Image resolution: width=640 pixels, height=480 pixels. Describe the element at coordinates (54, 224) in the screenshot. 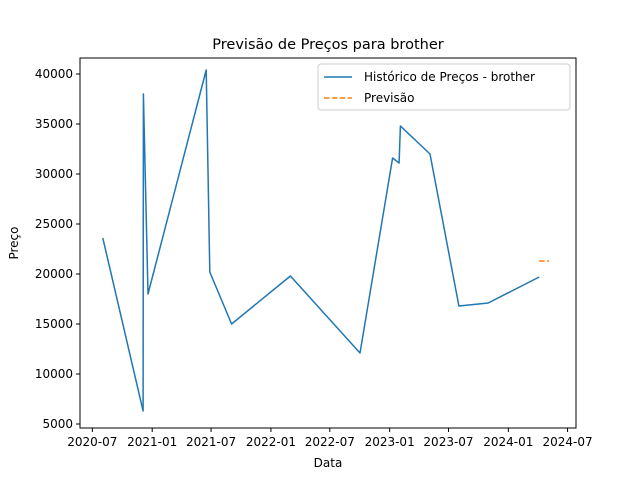

I see `y-tick-label: 25000` at that location.